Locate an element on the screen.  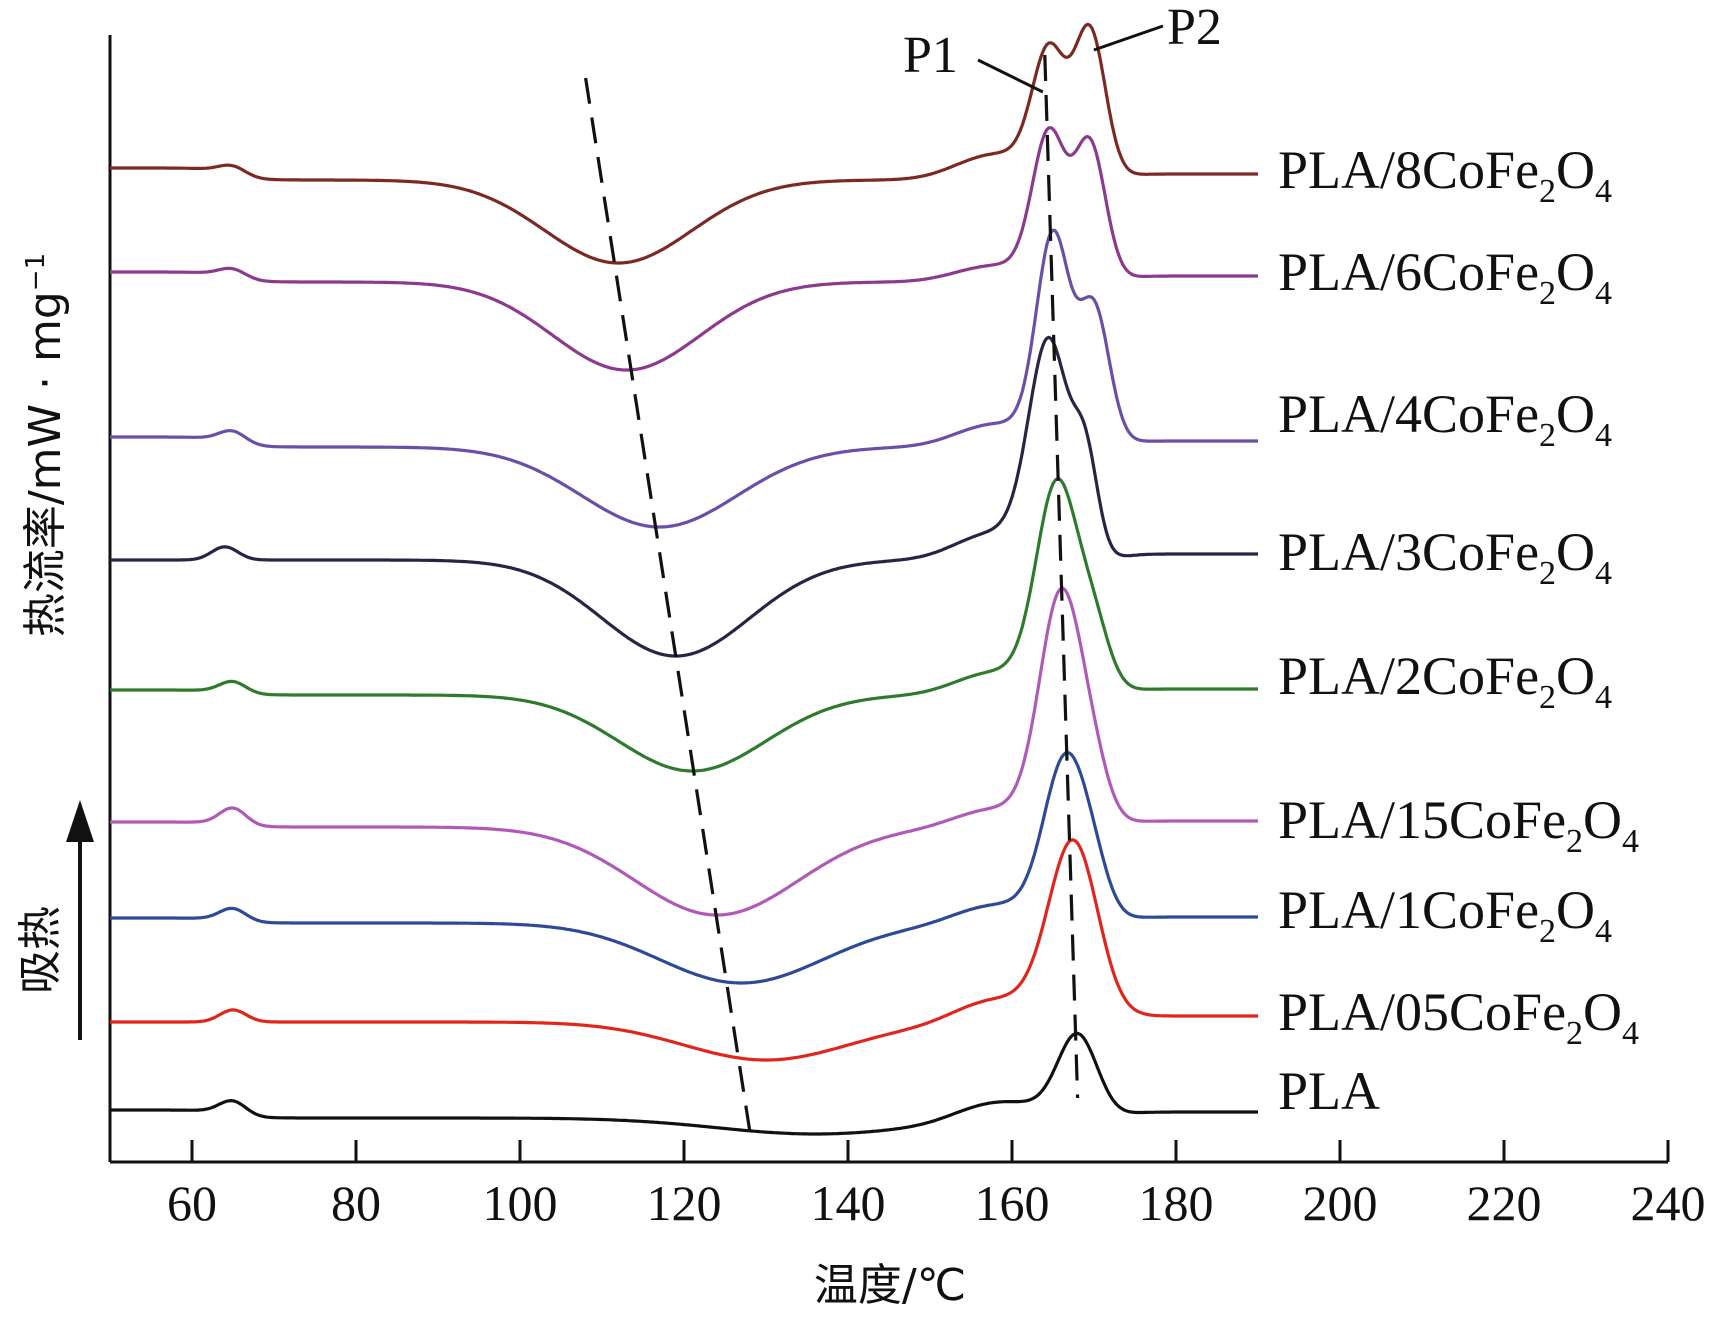
series-label-9: PLA is located at coordinates (1329, 1091).